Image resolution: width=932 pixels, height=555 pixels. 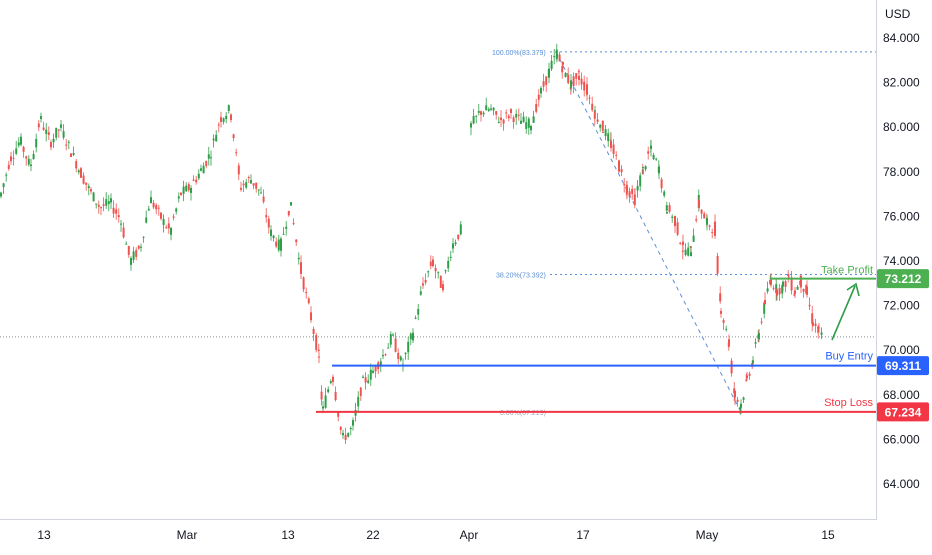 I want to click on fib-0-label: 0.00%(67.219), so click(x=523, y=413).